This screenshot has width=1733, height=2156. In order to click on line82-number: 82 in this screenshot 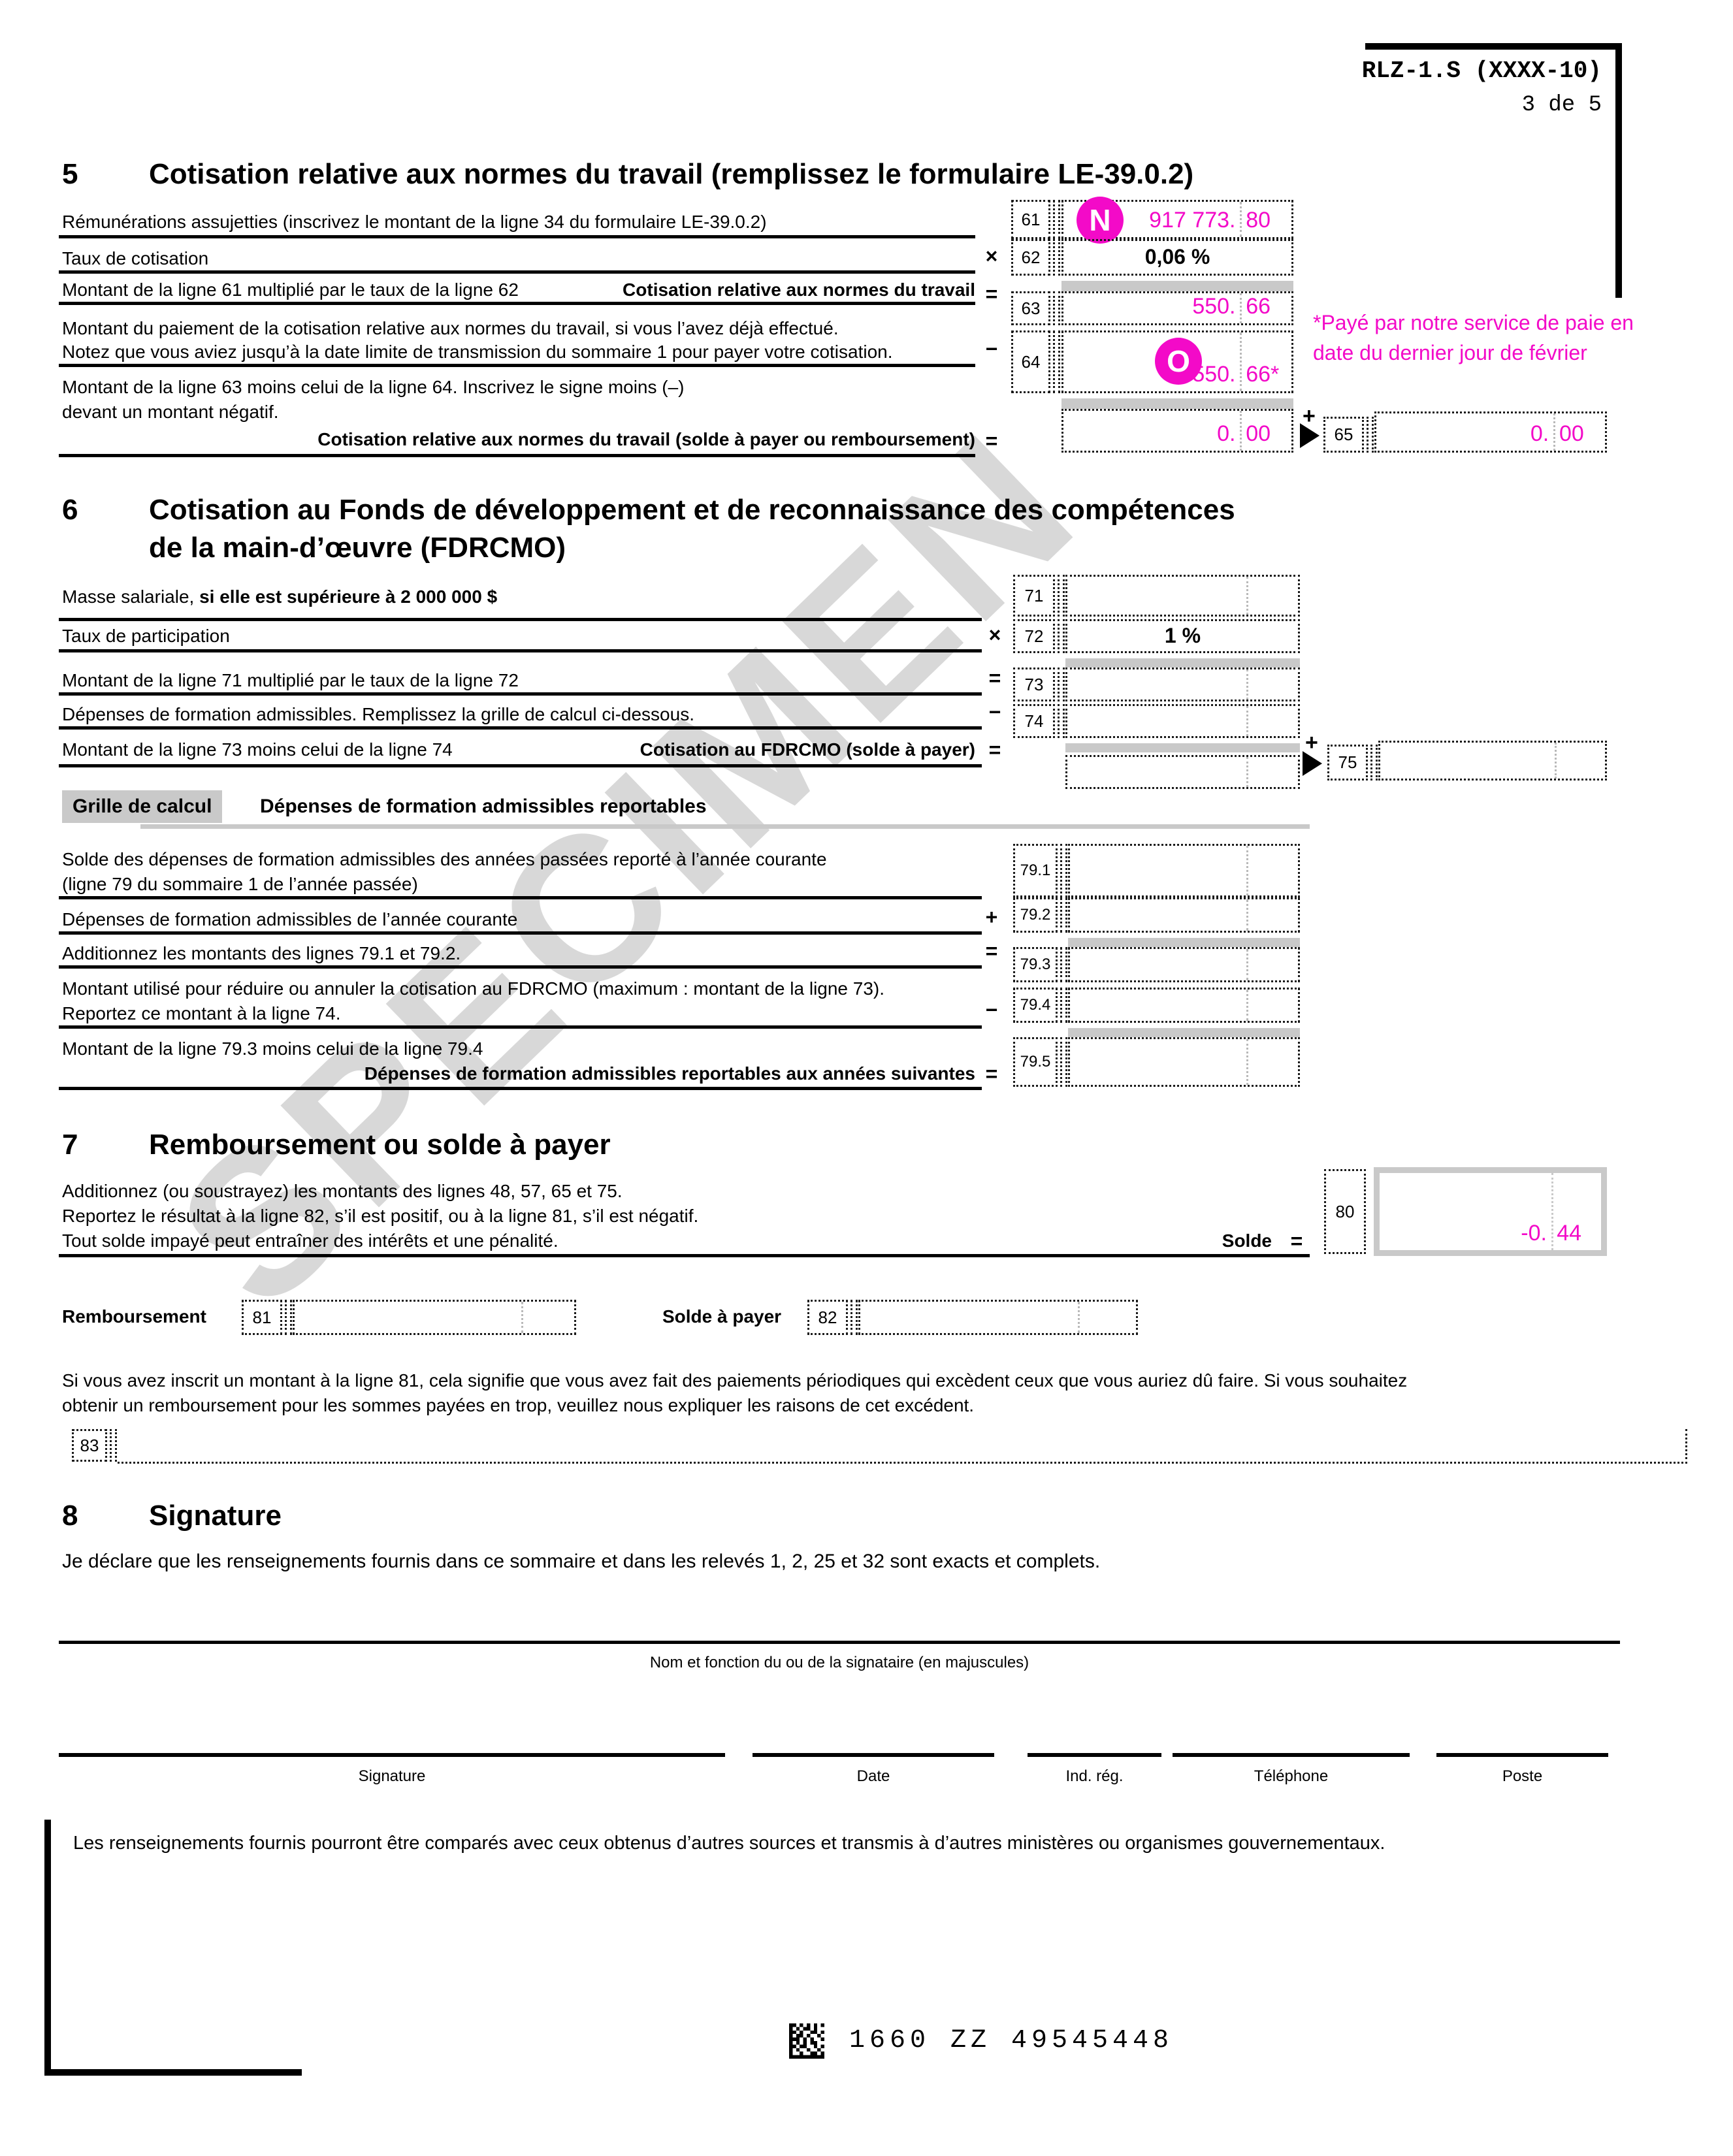, I will do `click(827, 1317)`.